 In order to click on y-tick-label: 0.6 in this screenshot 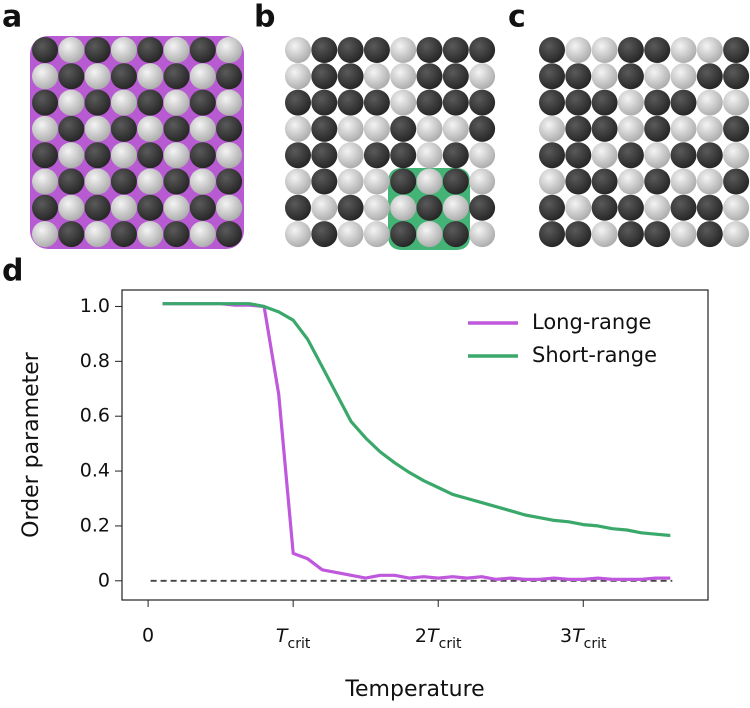, I will do `click(95, 416)`.